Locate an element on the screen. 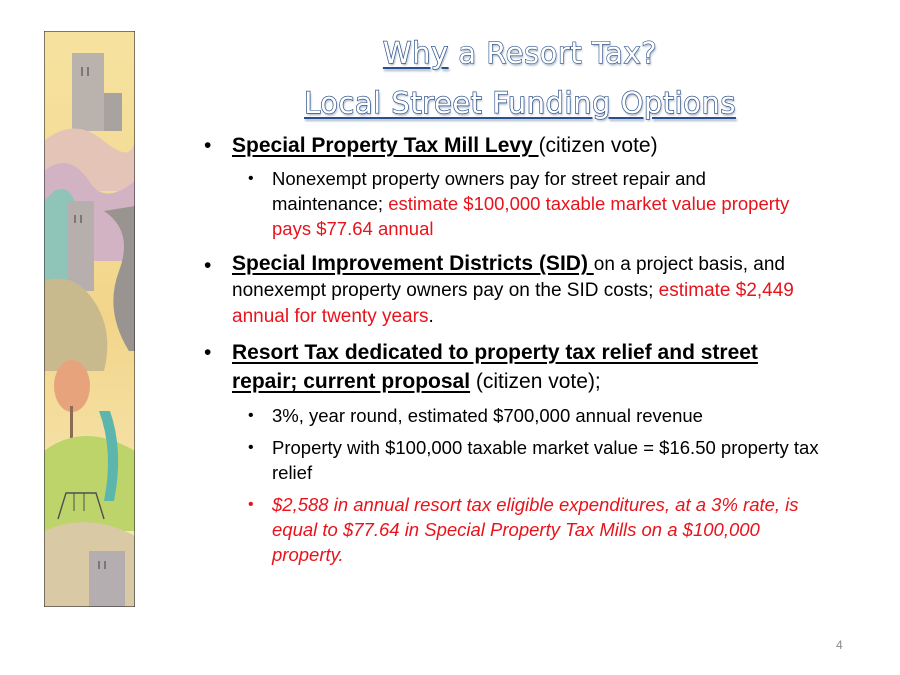 Image resolution: width=900 pixels, height=675 pixels. page-number: 4 is located at coordinates (839, 645).